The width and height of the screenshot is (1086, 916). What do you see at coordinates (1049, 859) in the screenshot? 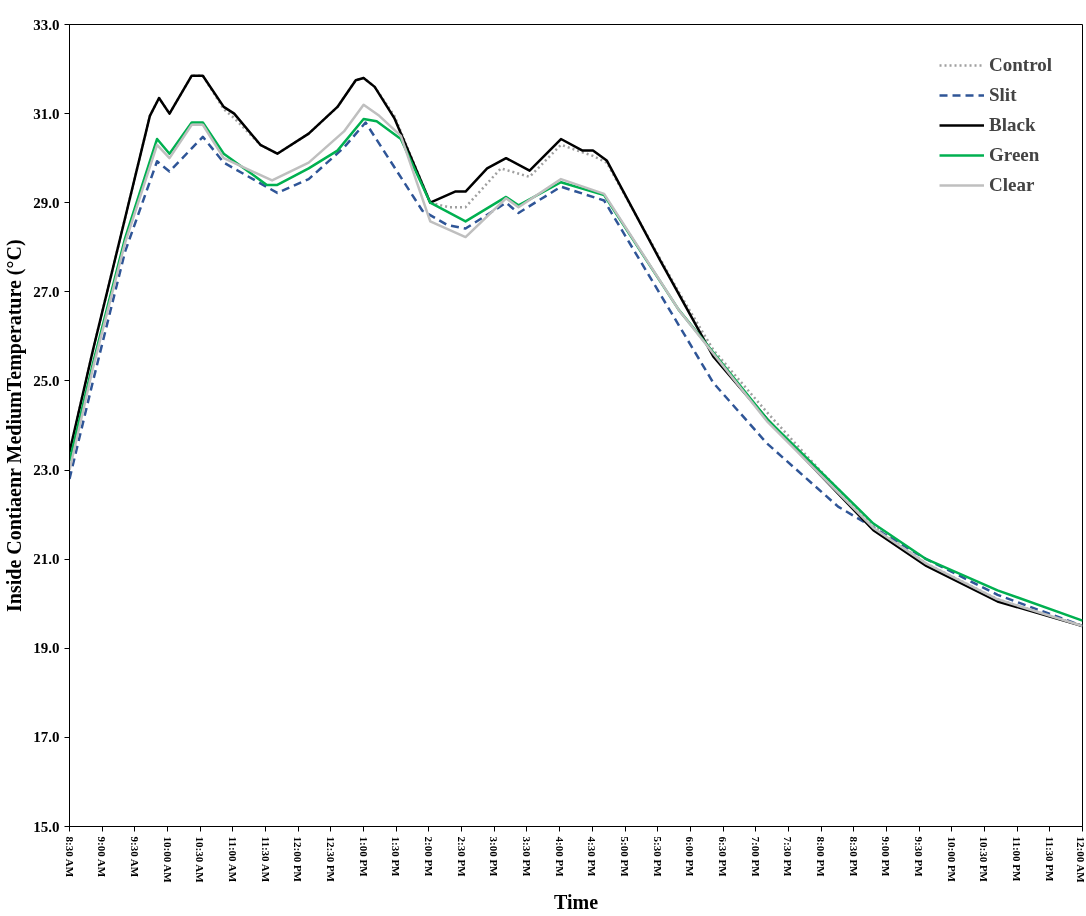
I see `x-tick-label: 11:30 PM` at bounding box center [1049, 859].